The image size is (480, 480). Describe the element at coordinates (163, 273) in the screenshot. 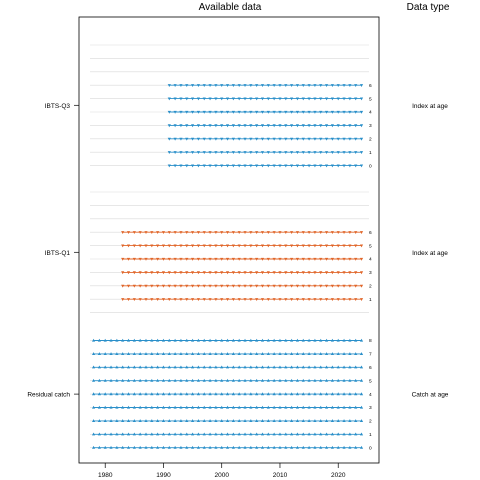

I see `data-point-ibts-q1-age-3-1990` at that location.